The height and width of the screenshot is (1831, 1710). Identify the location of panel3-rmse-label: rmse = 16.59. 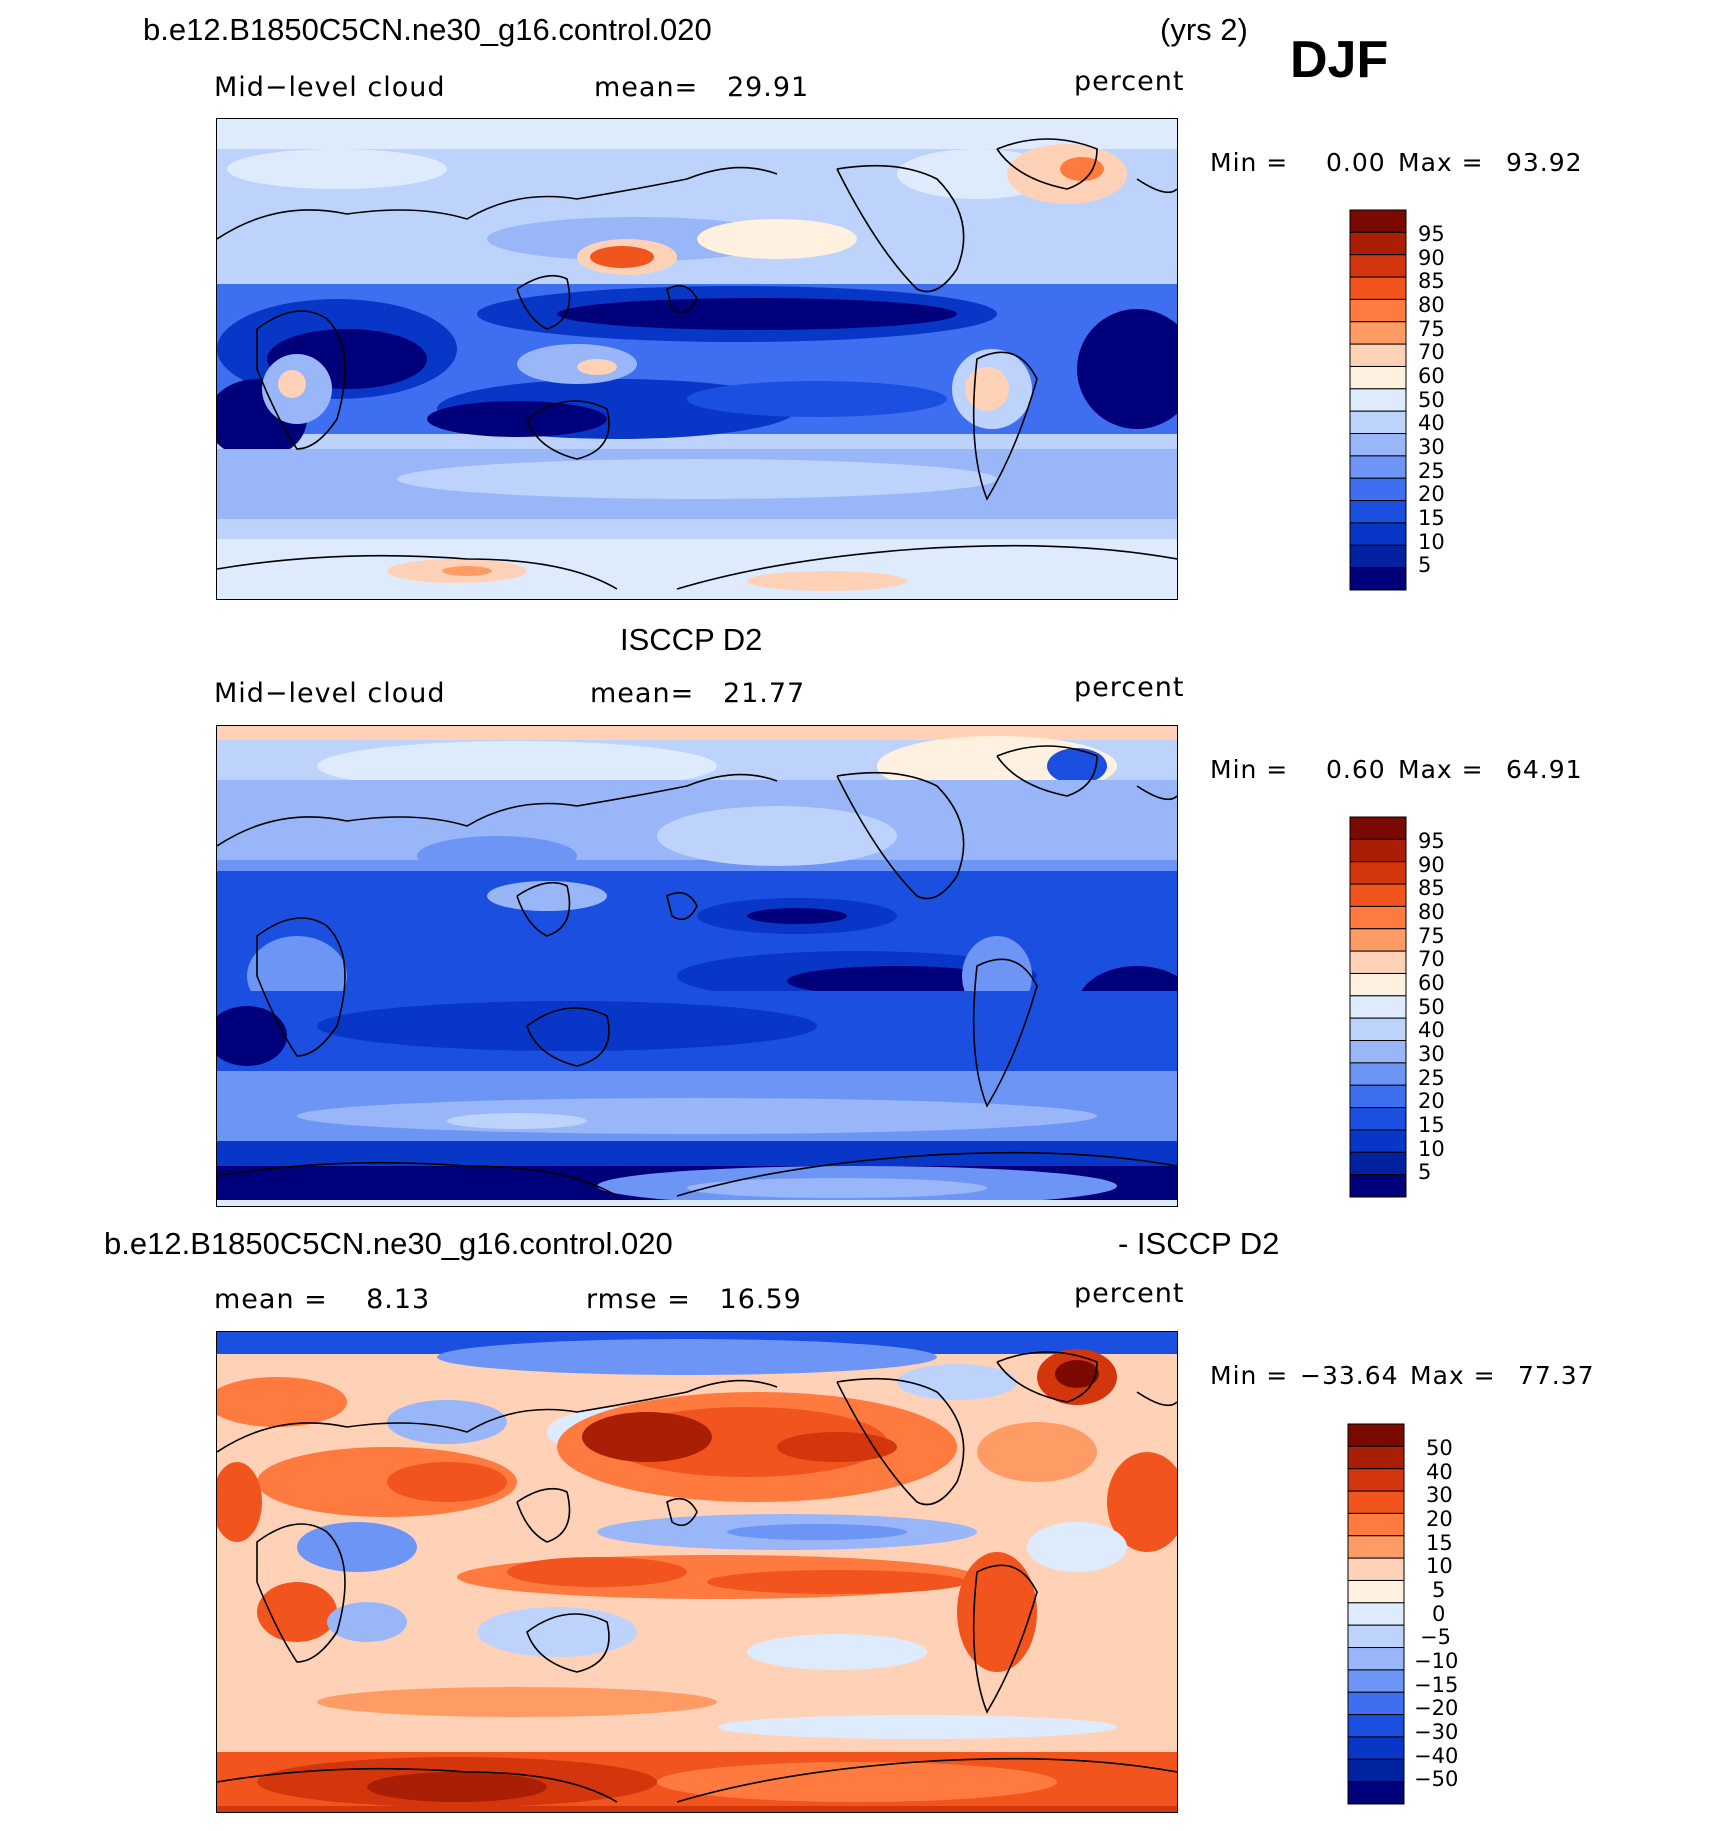
(694, 1299).